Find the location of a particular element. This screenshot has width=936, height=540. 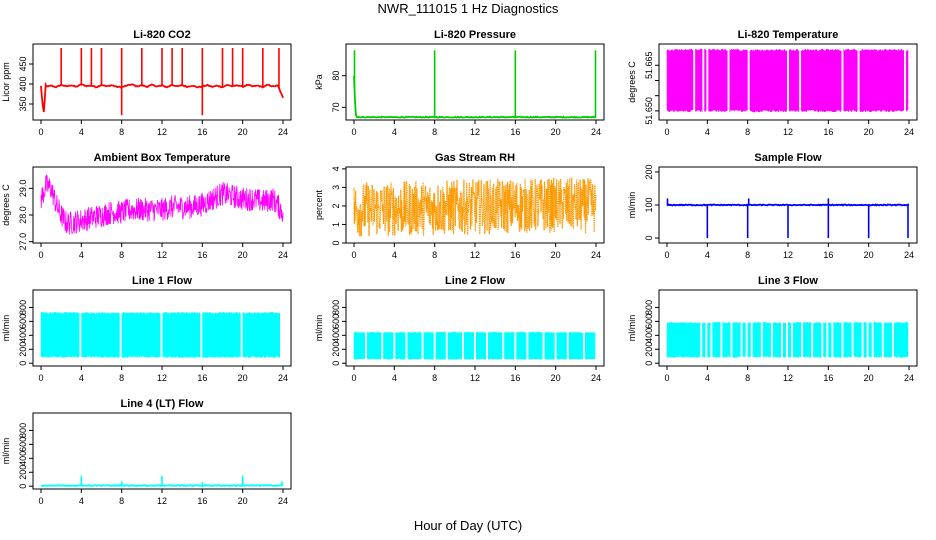

panel-3-ytick-label: 51.665 is located at coordinates (649, 66).